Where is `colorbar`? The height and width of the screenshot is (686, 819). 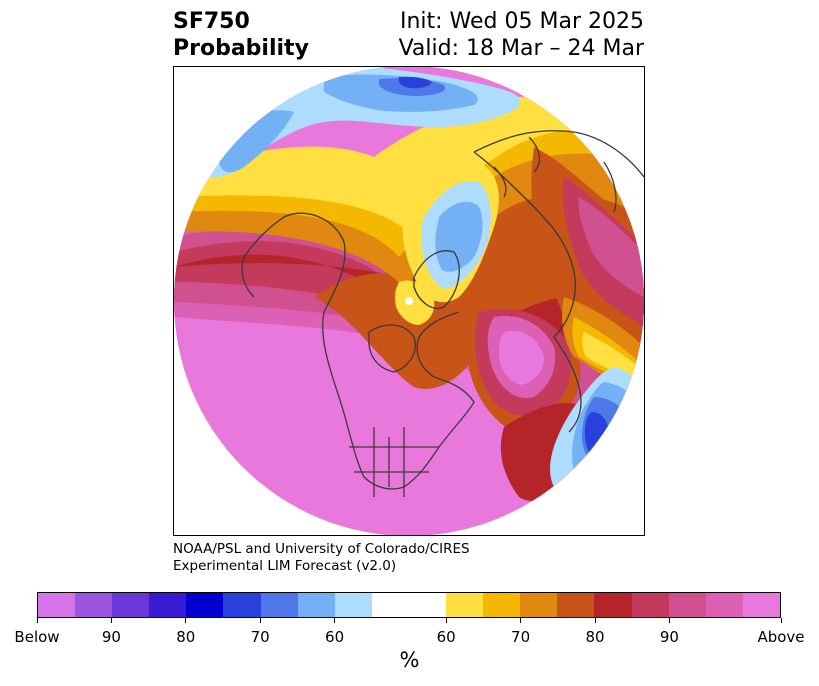 colorbar is located at coordinates (409, 605).